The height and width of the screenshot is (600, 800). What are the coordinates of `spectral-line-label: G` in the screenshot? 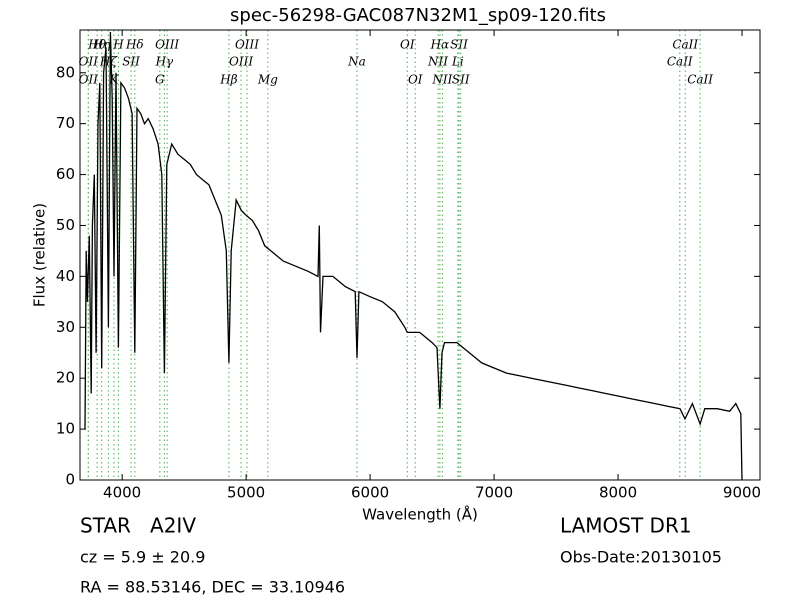 It's located at (160, 80).